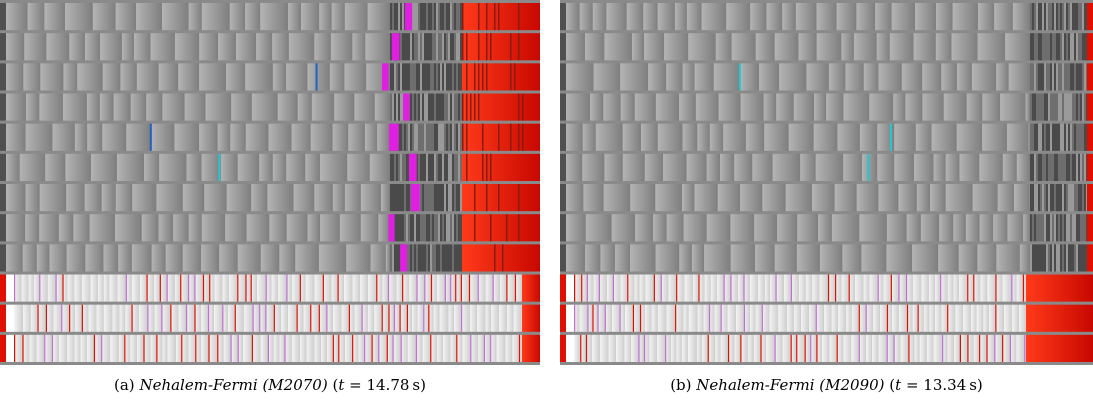  Describe the element at coordinates (1090, 198) in the screenshot. I see `red-edge` at that location.